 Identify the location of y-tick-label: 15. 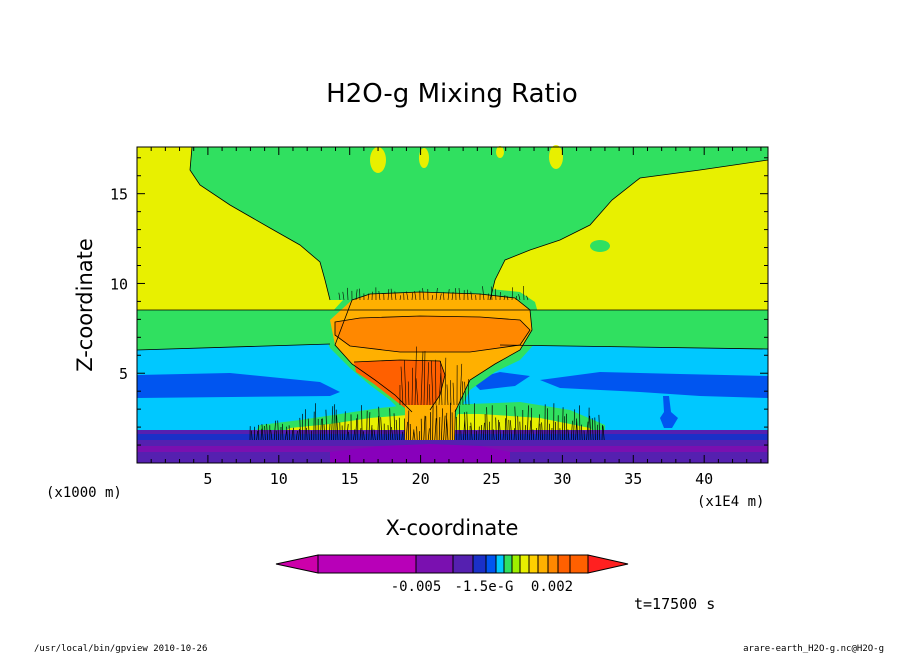
(119, 195).